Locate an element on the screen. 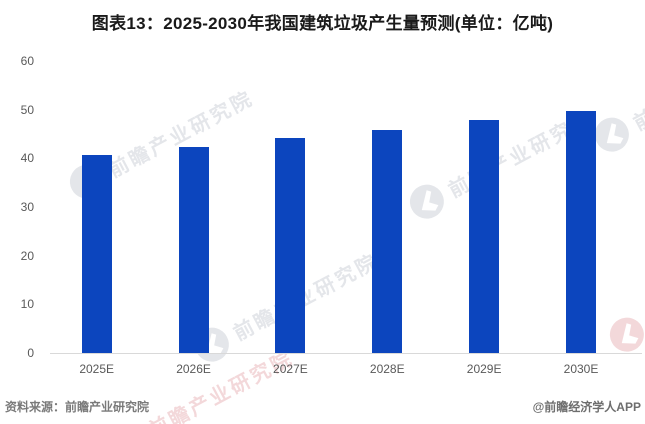 The height and width of the screenshot is (424, 645). bar-2030E is located at coordinates (581, 232).